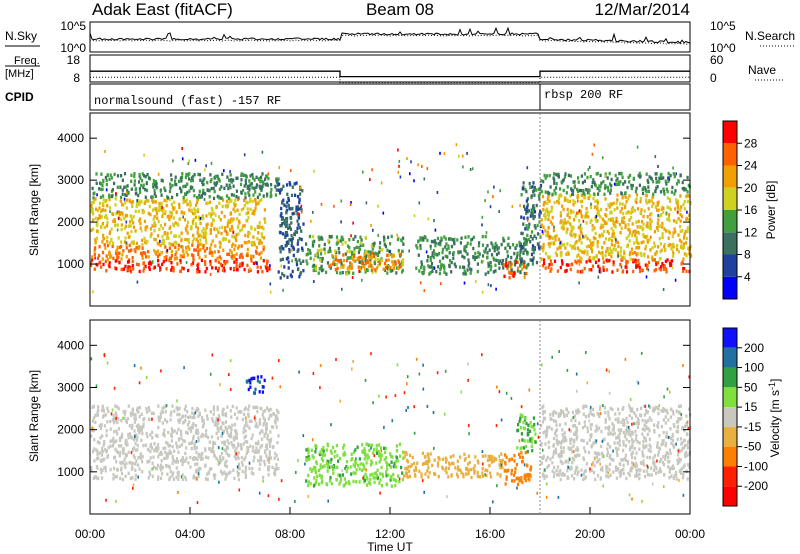 The image size is (800, 554). What do you see at coordinates (27, 61) in the screenshot?
I see `freq-label-line1: Freq.` at bounding box center [27, 61].